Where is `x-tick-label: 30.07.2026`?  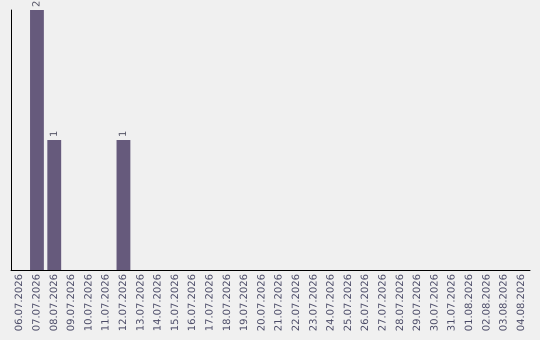 x-tick-label: 30.07.2026 is located at coordinates (434, 303).